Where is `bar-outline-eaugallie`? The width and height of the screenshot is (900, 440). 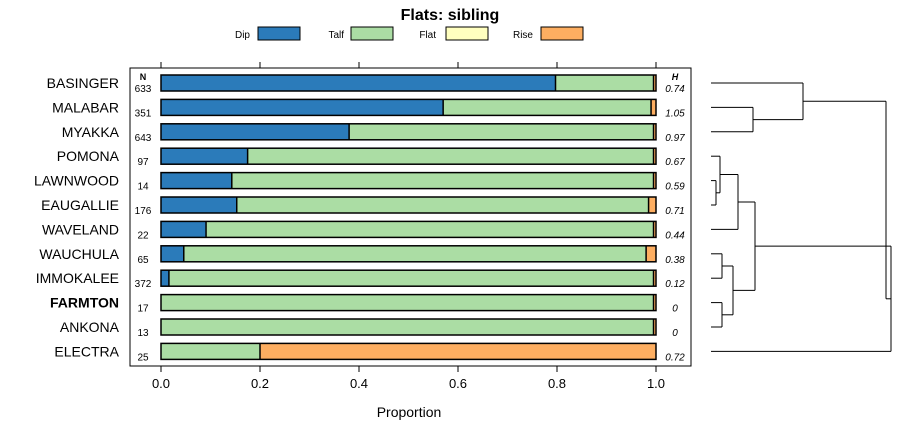
bar-outline-eaugallie is located at coordinates (408, 205).